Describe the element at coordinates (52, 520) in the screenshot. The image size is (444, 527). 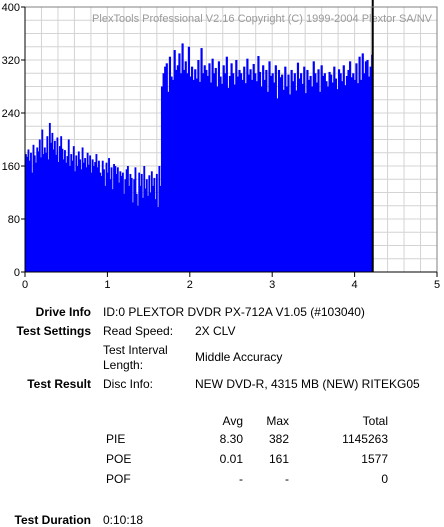
I see `test-duration-label: Test Duration` at that location.